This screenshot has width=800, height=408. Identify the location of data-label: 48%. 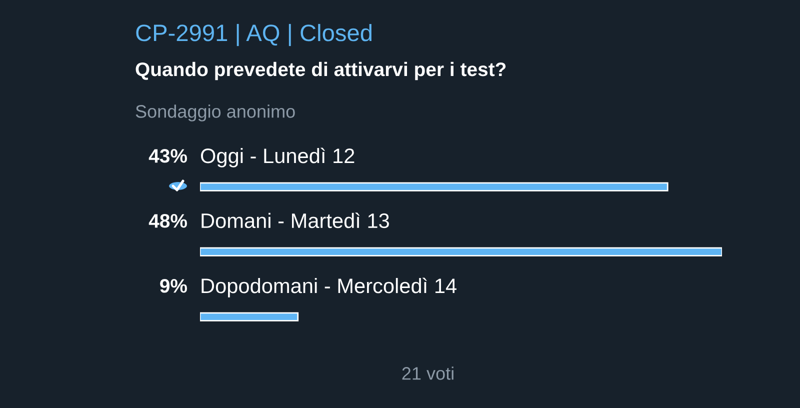
(167, 221).